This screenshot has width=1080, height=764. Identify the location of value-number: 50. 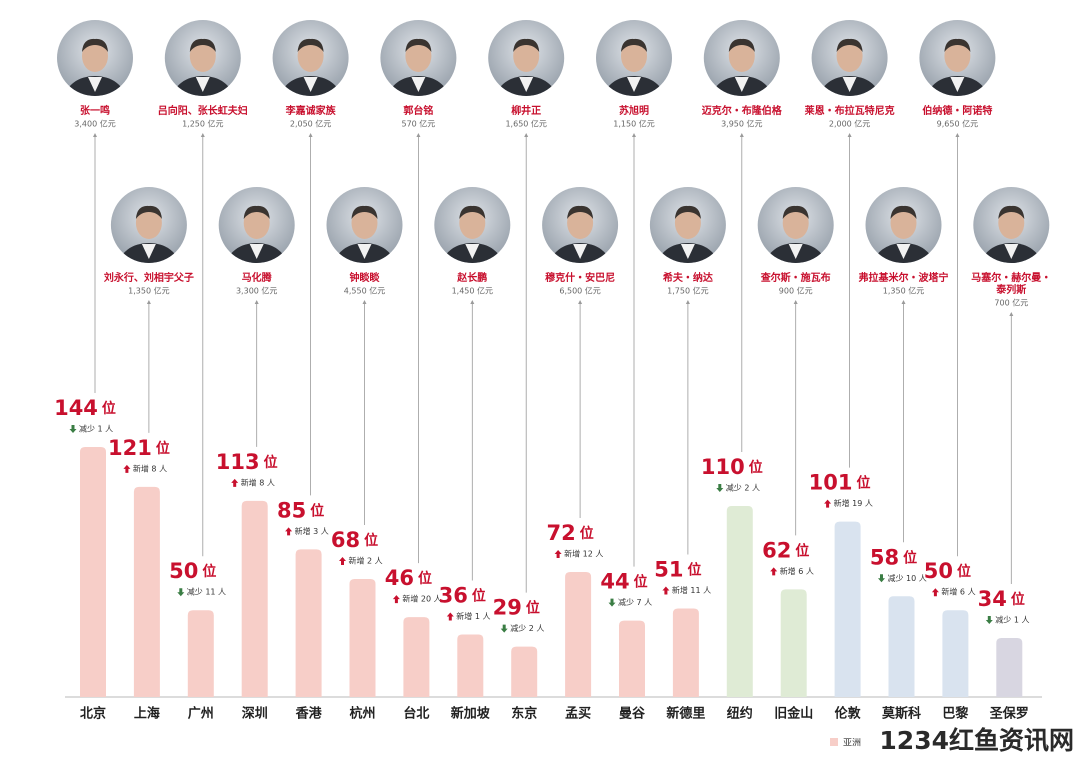
(183, 571).